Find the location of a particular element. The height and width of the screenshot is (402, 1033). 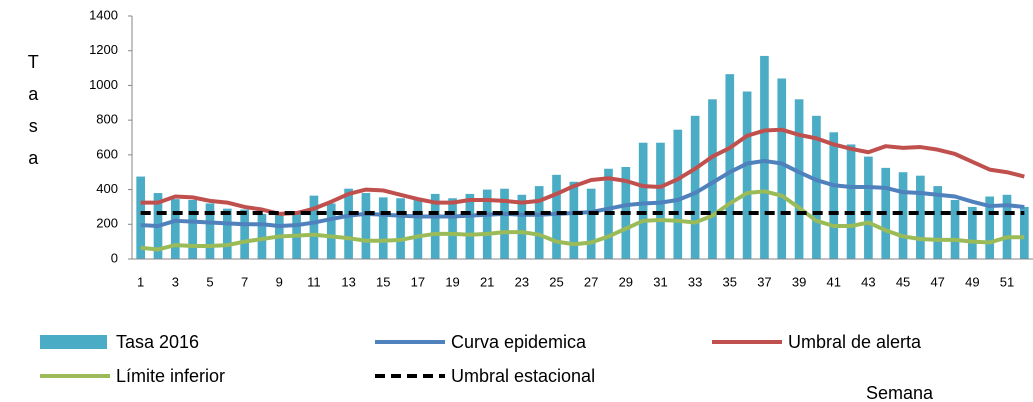

x-tick-label: 7 is located at coordinates (244, 281).